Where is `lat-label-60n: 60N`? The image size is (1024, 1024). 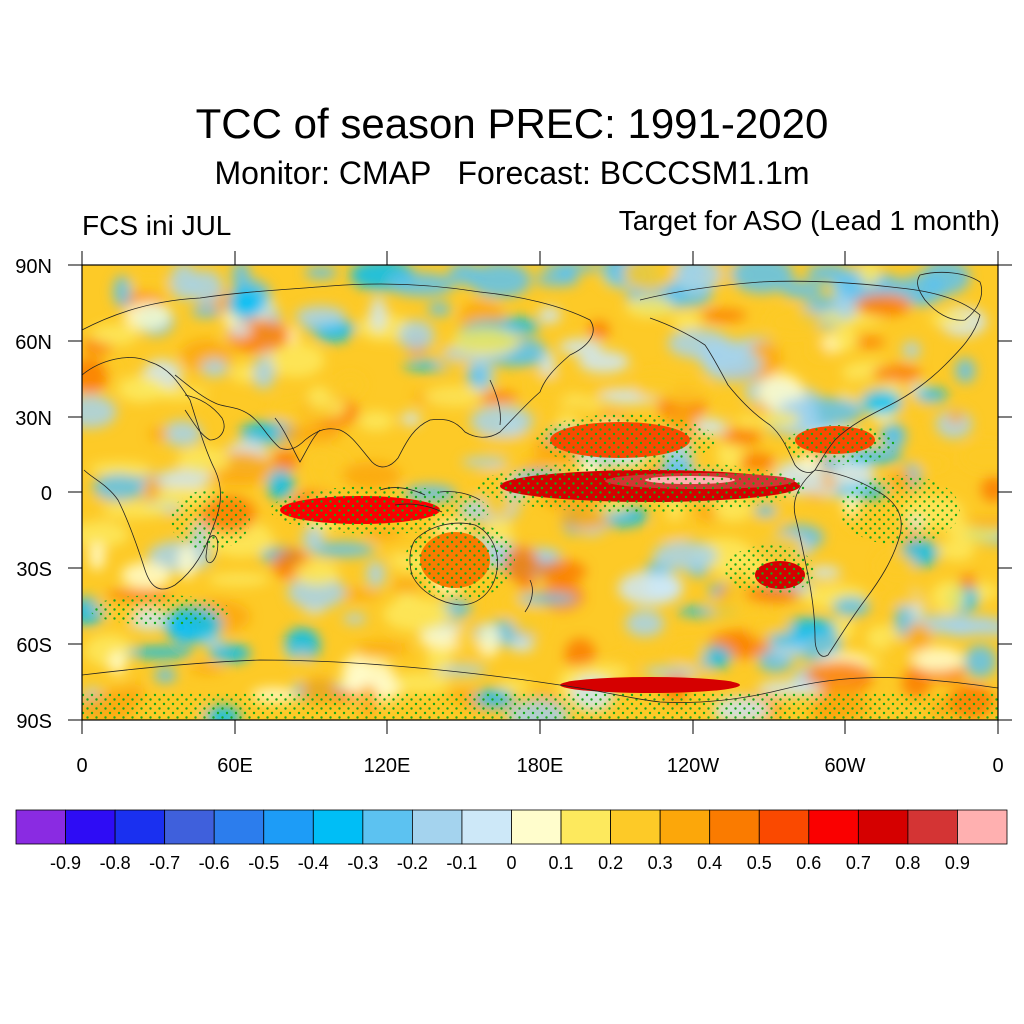
lat-label-60n: 60N is located at coordinates (33, 343).